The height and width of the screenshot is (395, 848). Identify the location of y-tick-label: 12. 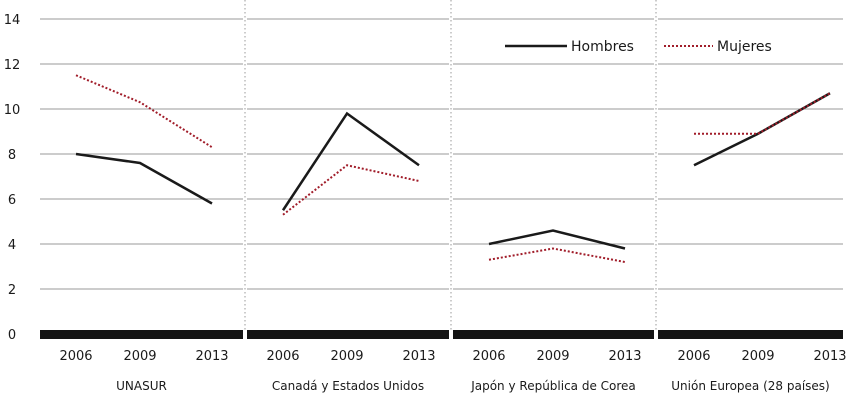
(12, 65).